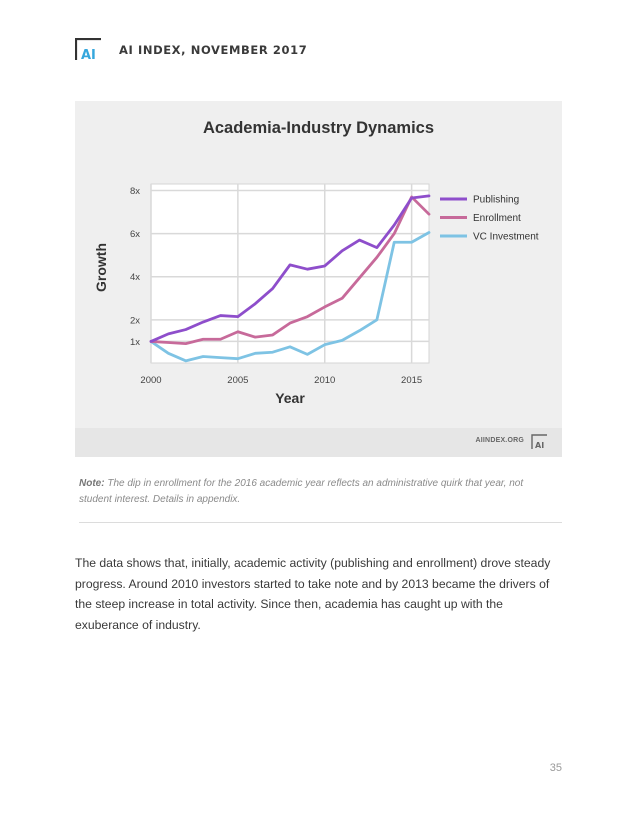  What do you see at coordinates (135, 191) in the screenshot?
I see `y-tick-label: 8x` at bounding box center [135, 191].